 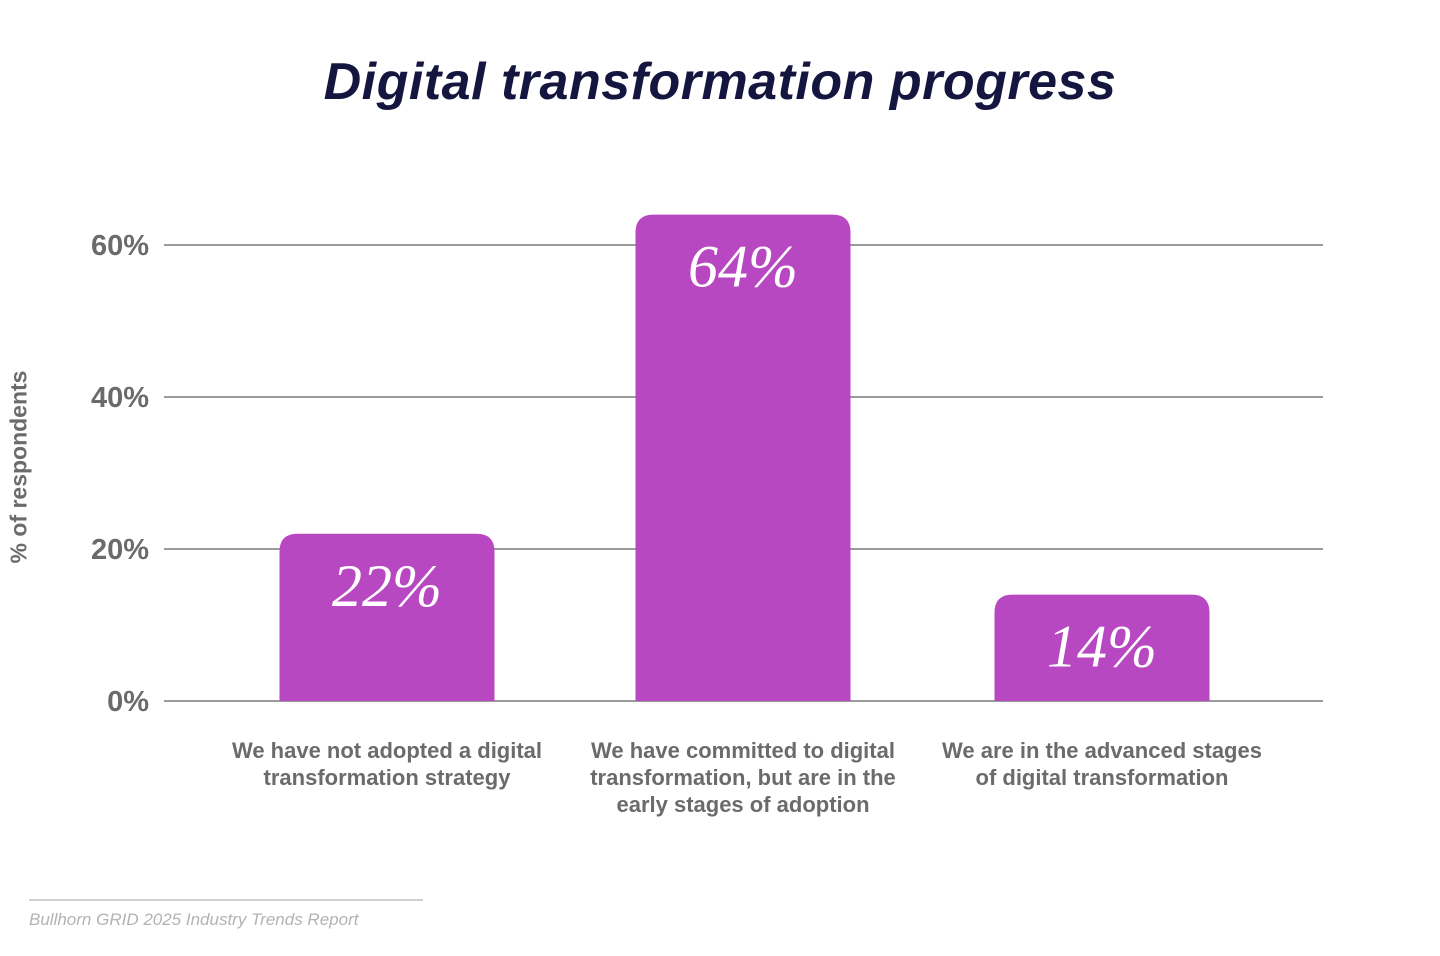 I want to click on bar-value-label: 22%, so click(x=387, y=586).